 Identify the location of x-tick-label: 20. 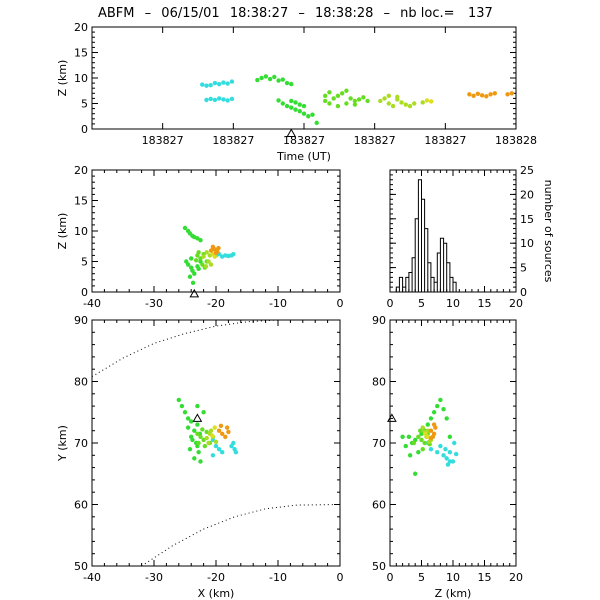
(516, 577).